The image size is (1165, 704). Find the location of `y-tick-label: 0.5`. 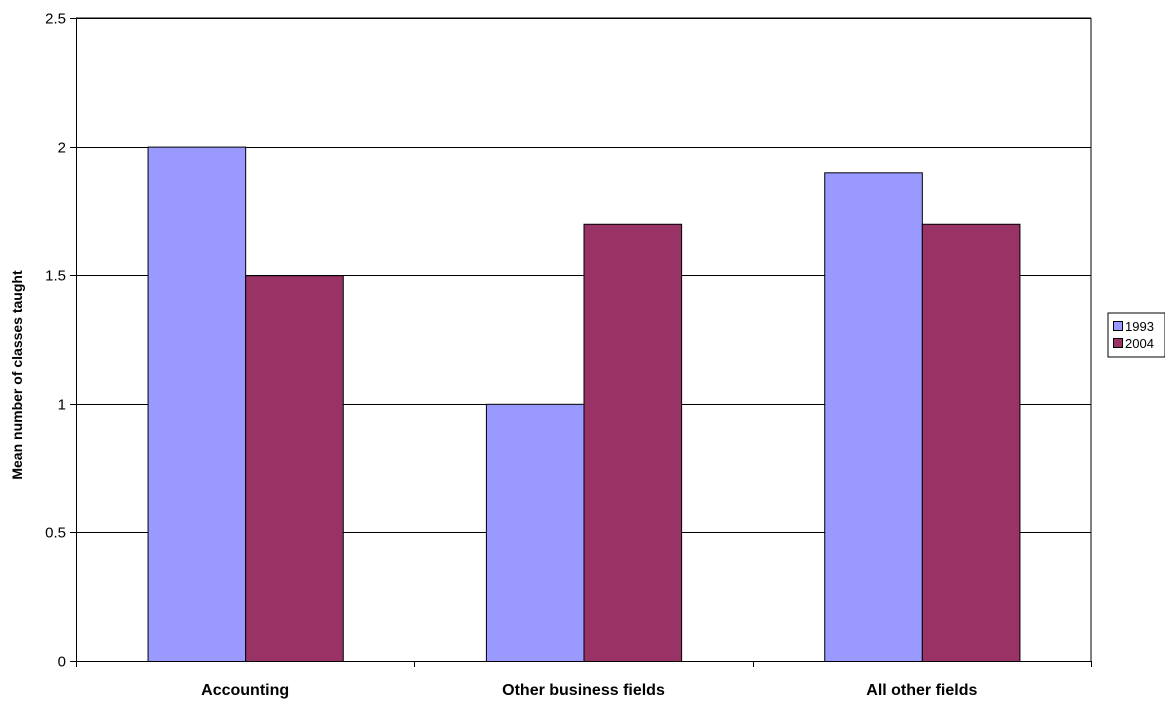

y-tick-label: 0.5 is located at coordinates (55, 533).